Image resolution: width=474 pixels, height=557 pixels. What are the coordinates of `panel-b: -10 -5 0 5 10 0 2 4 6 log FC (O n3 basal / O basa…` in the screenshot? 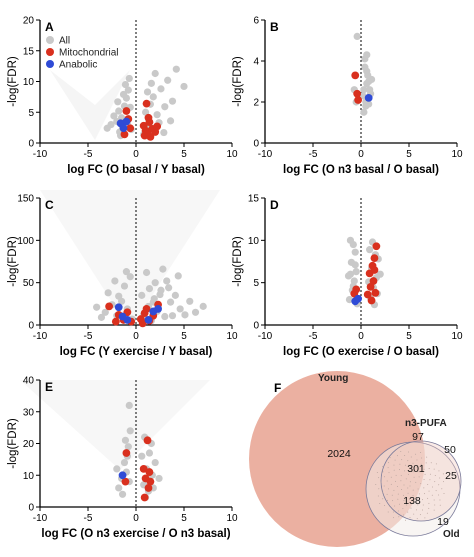 It's located at (347, 96).